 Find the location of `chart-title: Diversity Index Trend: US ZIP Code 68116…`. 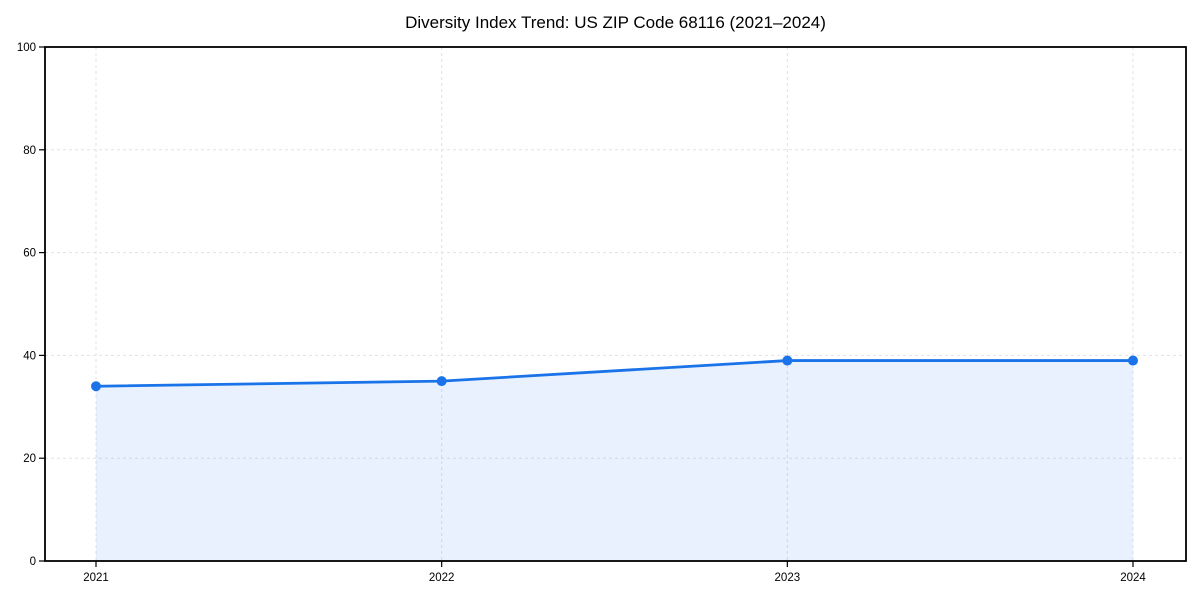

chart-title: Diversity Index Trend: US ZIP Code 68116… is located at coordinates (615, 22).